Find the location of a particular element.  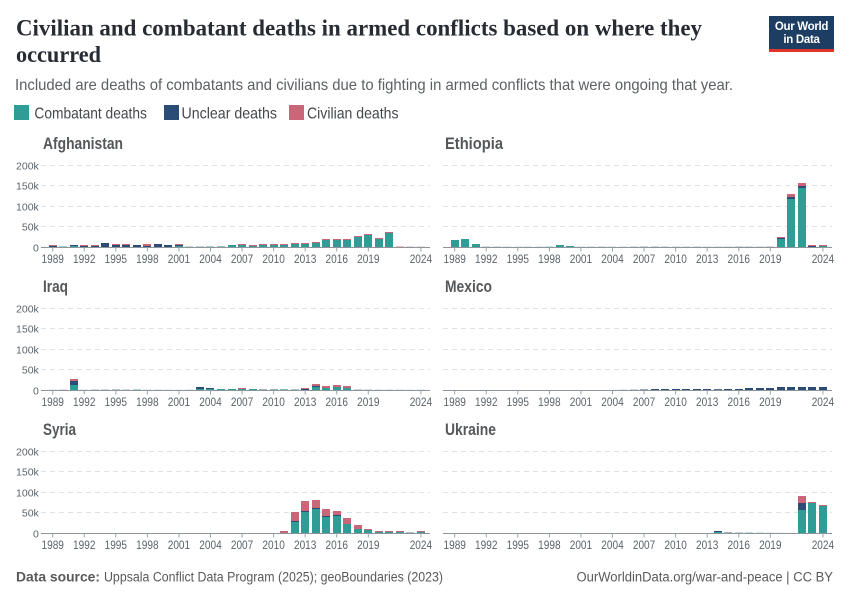

svg-text: Unclear deaths is located at coordinates (230, 114).